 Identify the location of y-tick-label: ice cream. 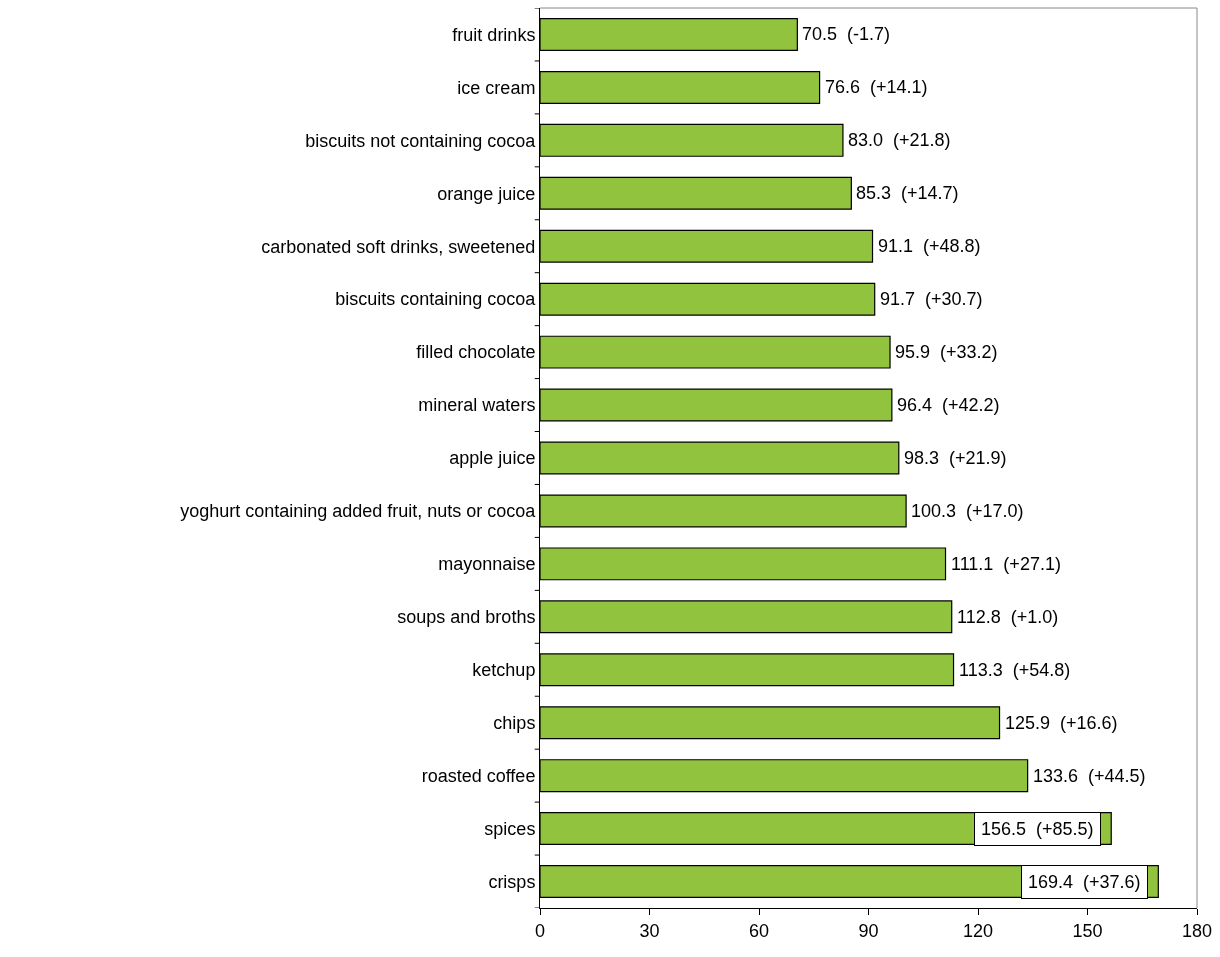
(496, 87).